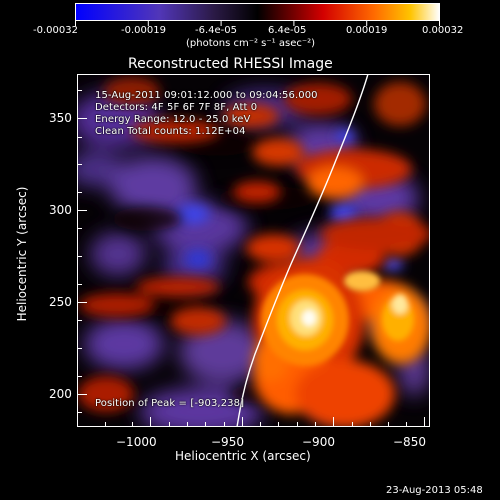  I want to click on y-tick-label: 250, so click(60, 302).